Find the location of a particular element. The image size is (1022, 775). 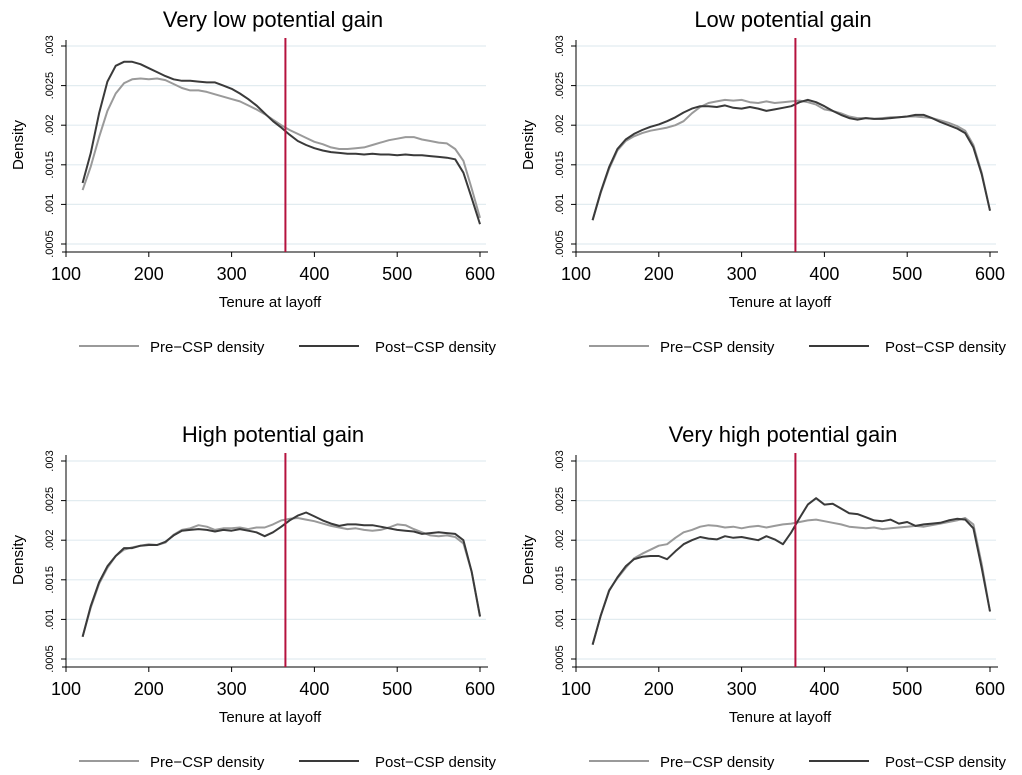

chart-title: Low potential gain is located at coordinates (782, 19).